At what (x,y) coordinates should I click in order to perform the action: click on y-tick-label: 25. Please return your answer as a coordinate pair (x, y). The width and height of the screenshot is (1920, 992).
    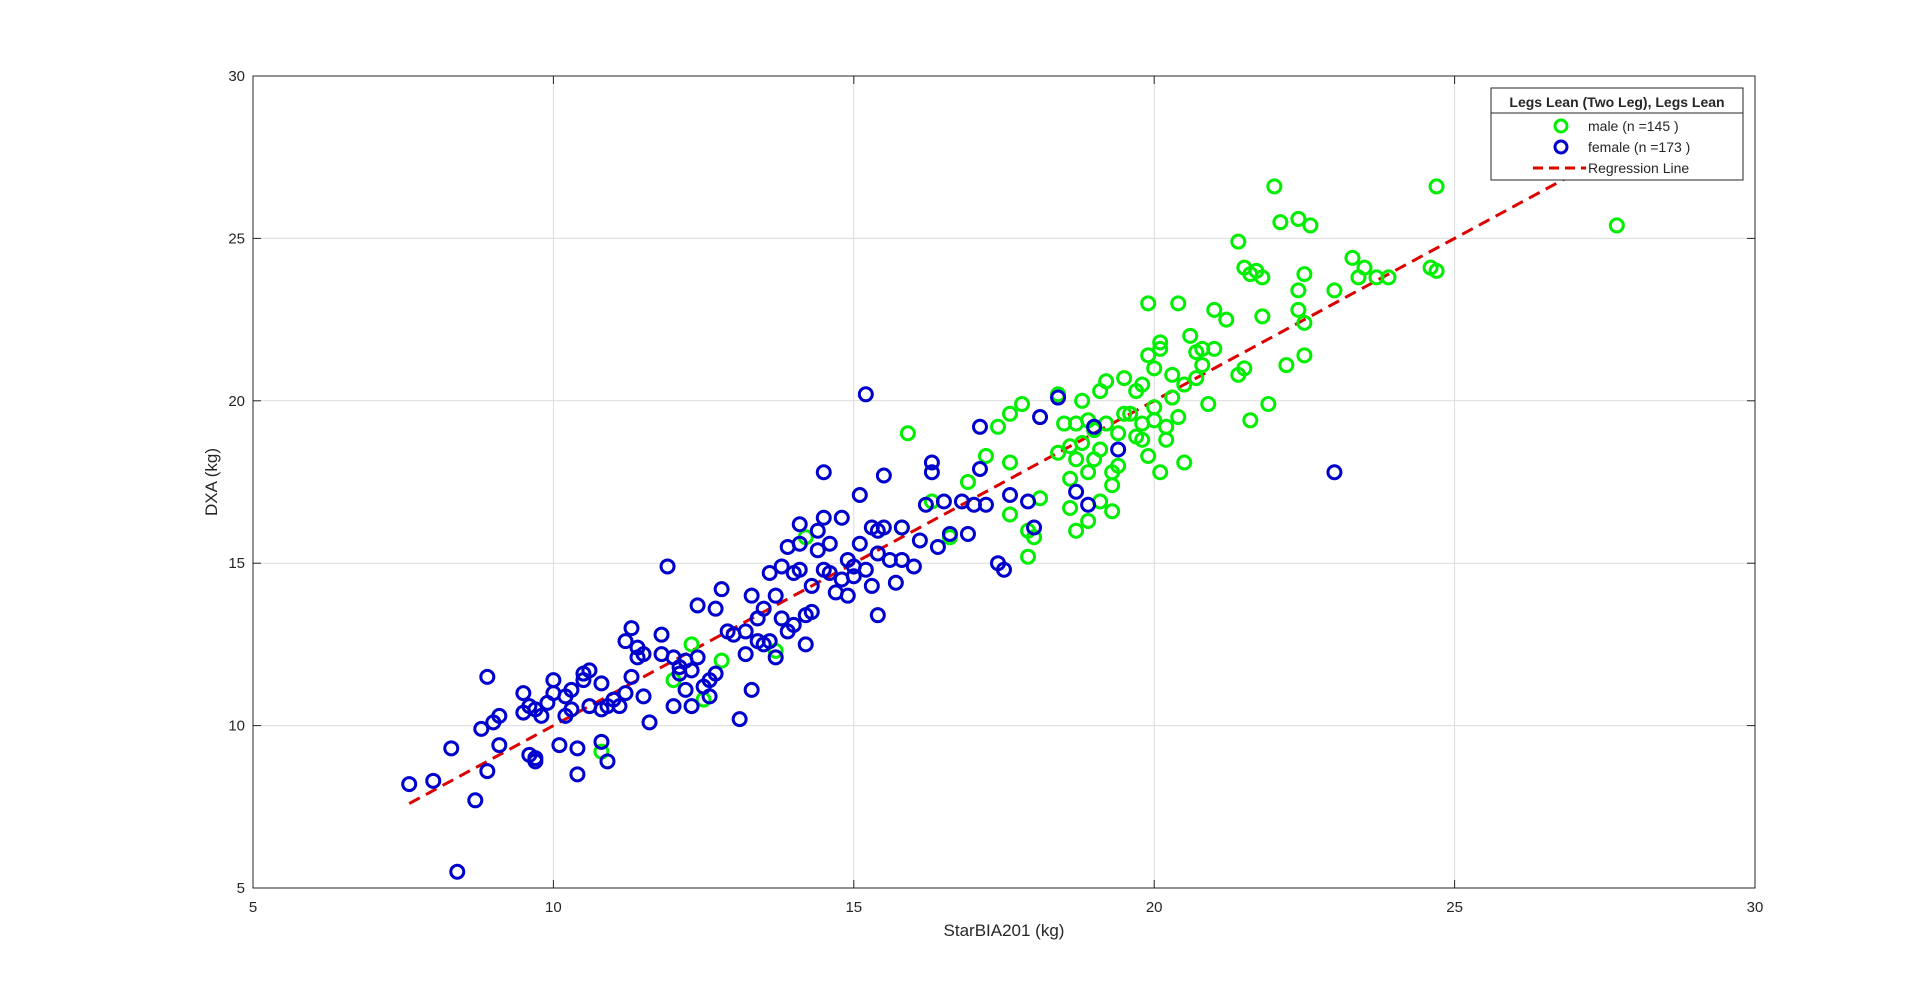
    Looking at the image, I should click on (236, 238).